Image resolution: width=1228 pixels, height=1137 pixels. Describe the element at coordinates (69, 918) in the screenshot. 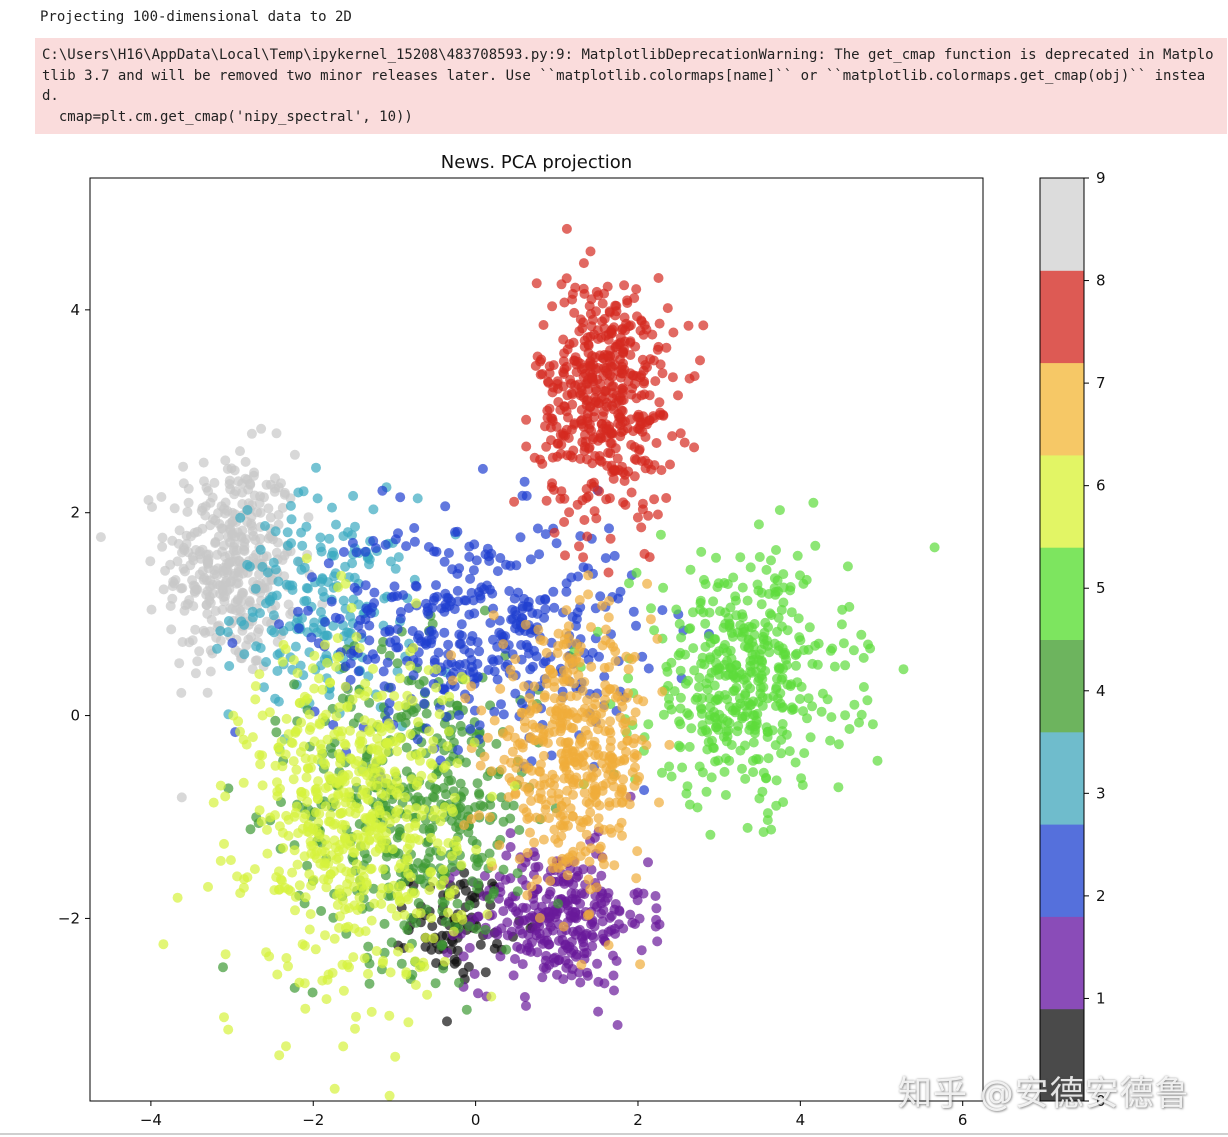

I see `y-tick-label: −2` at that location.